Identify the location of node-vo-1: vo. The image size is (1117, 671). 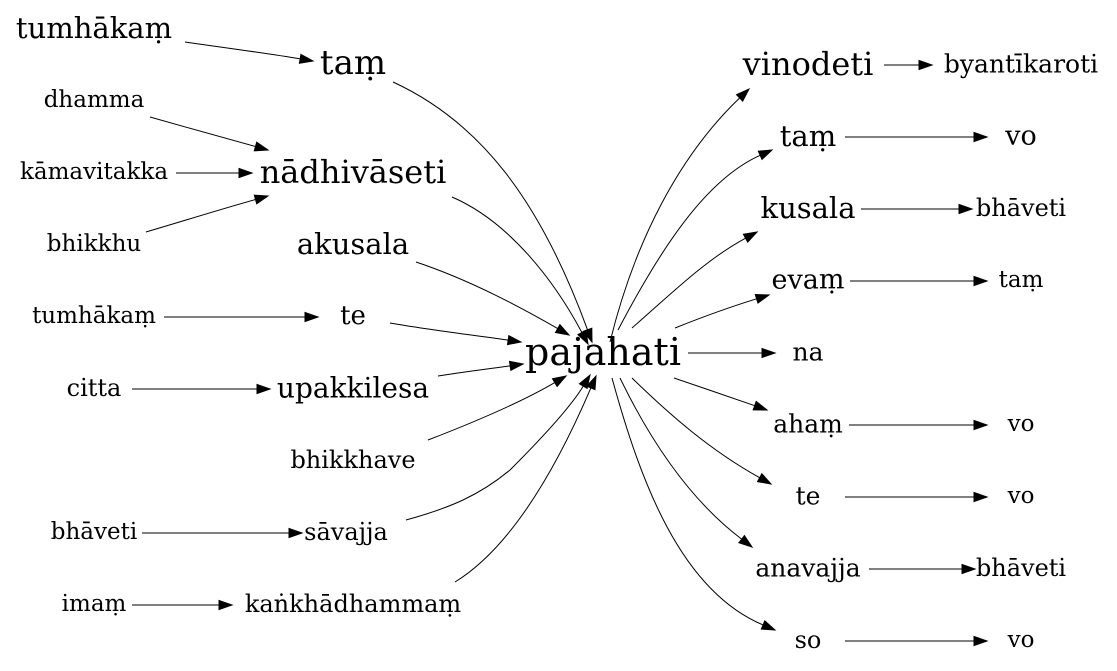
(1020, 136).